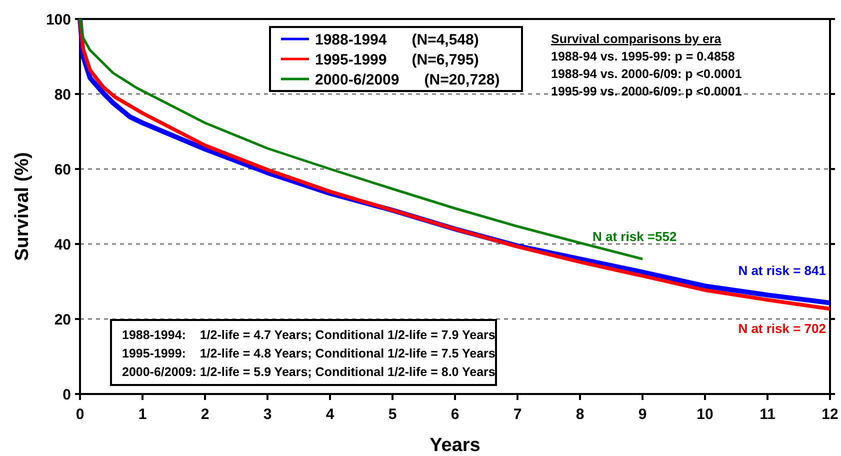 Image resolution: width=841 pixels, height=456 pixels. What do you see at coordinates (62, 319) in the screenshot?
I see `y-tick-label: 20` at bounding box center [62, 319].